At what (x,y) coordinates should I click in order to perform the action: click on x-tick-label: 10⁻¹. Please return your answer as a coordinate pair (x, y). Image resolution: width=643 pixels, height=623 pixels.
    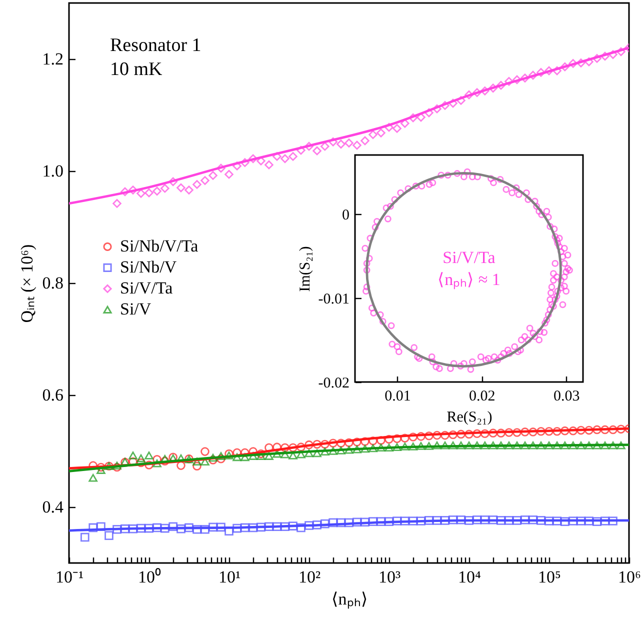
    Looking at the image, I should click on (69, 577).